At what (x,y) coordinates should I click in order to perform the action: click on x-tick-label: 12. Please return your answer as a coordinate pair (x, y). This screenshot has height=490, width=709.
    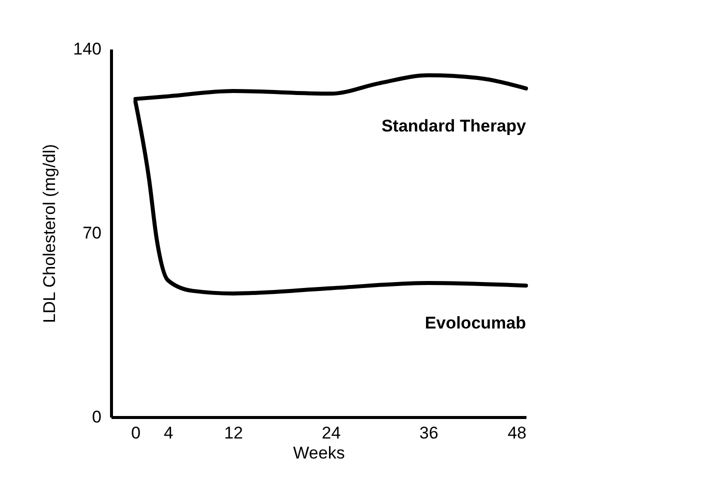
    Looking at the image, I should click on (234, 433).